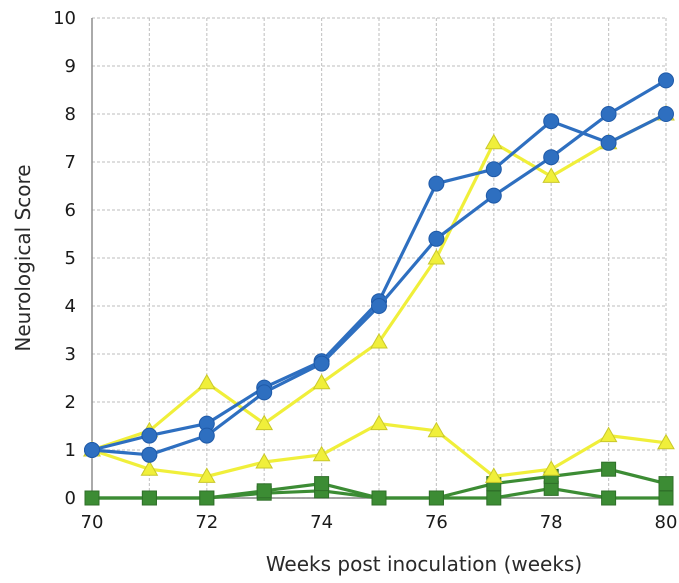 This screenshot has height=583, width=679. What do you see at coordinates (206, 522) in the screenshot?
I see `x-tick-label: 72` at bounding box center [206, 522].